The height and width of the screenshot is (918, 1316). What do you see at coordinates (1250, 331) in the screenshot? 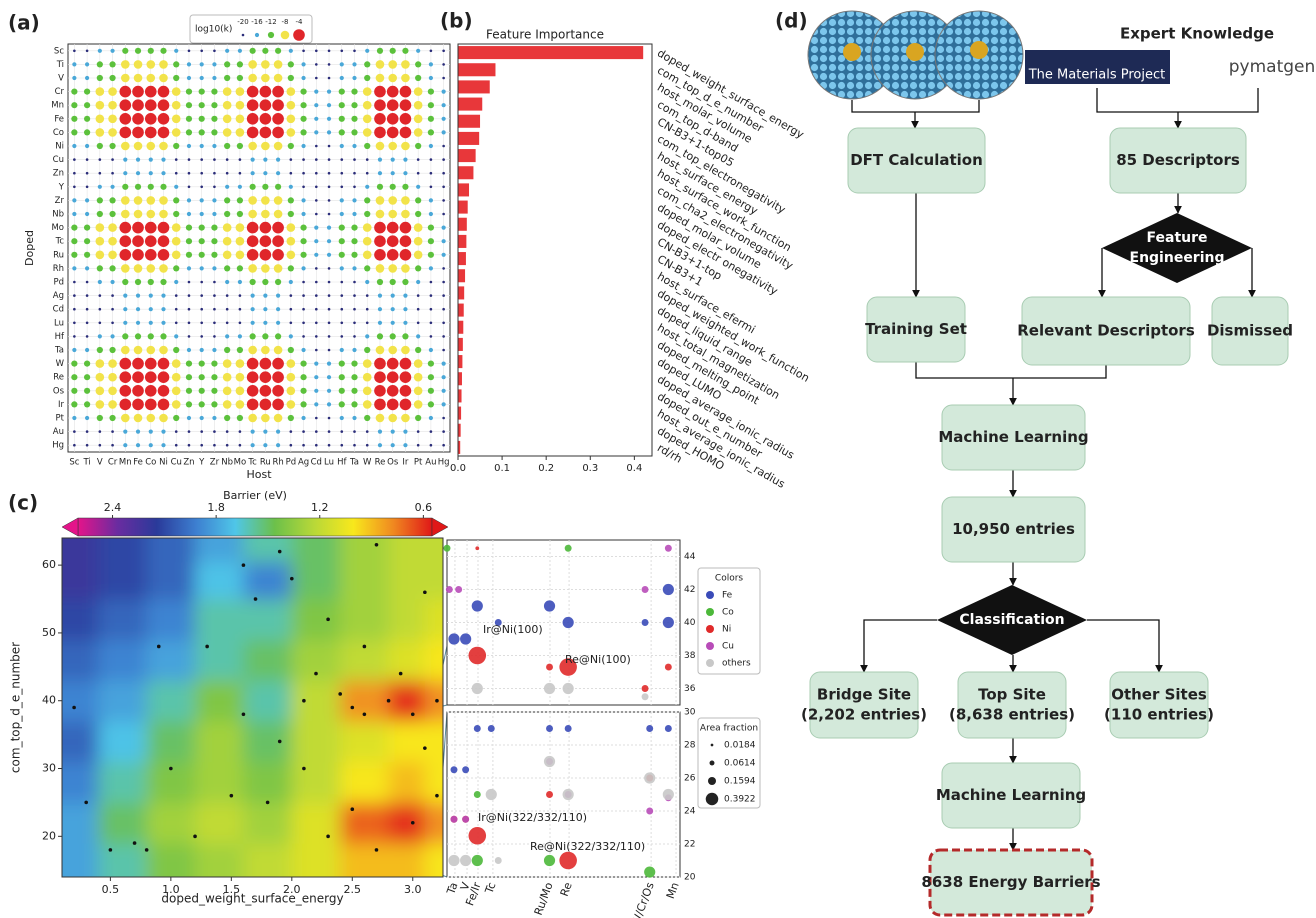
I see `node-label: Dismissed` at bounding box center [1250, 331].